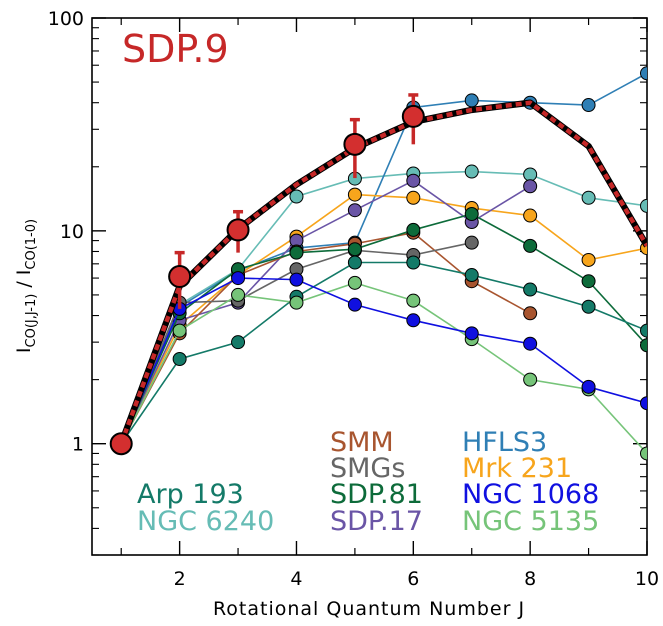 The image size is (663, 626). Describe the element at coordinates (530, 521) in the screenshot. I see `legend-item-ngc-5135: NGC 5135` at that location.